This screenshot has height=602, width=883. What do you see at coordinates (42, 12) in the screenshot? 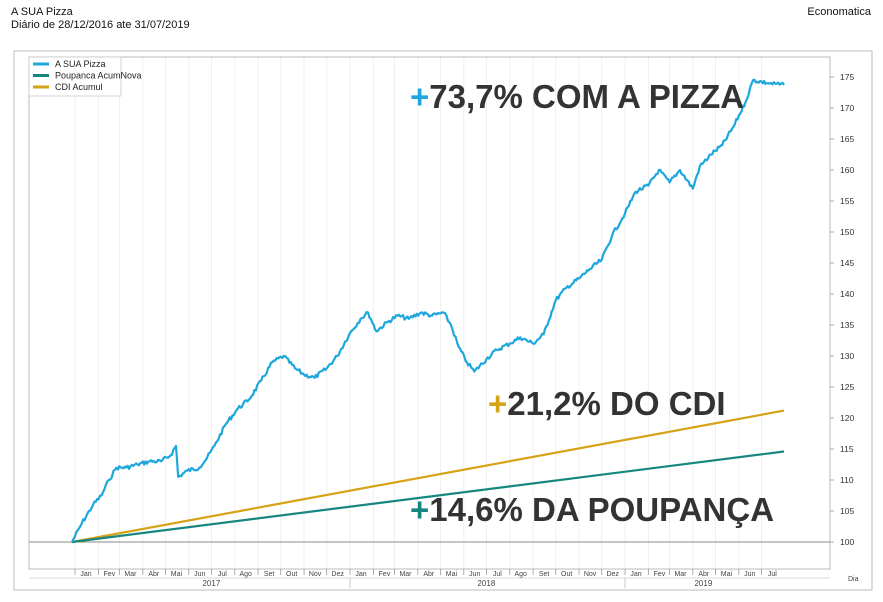
I see `chart-title: A SUA Pizza` at bounding box center [42, 12].